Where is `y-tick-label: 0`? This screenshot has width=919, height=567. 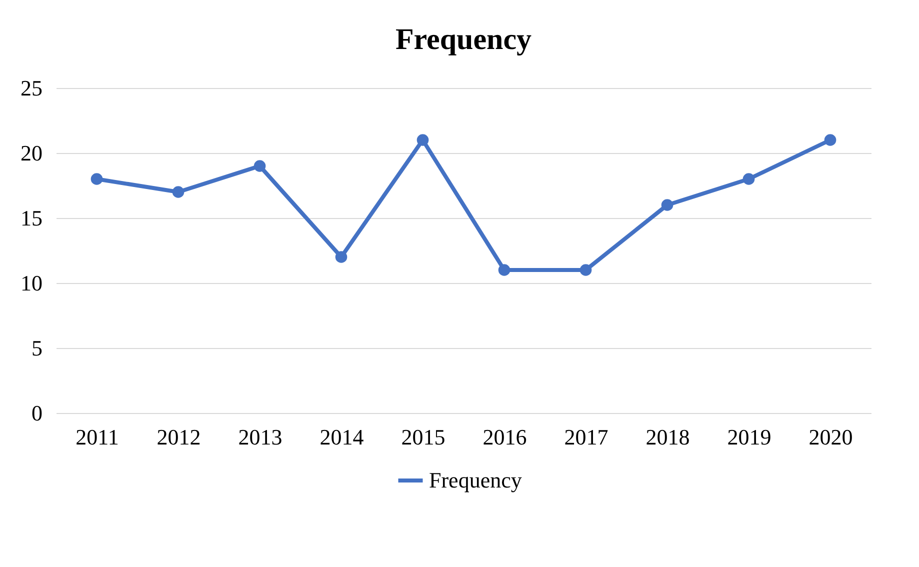 y-tick-label: 0 is located at coordinates (37, 413).